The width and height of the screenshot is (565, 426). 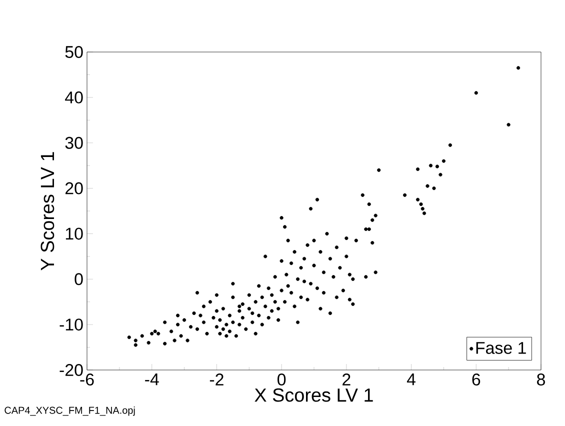 What do you see at coordinates (74, 142) in the screenshot?
I see `y-tick-label: 30` at bounding box center [74, 142].